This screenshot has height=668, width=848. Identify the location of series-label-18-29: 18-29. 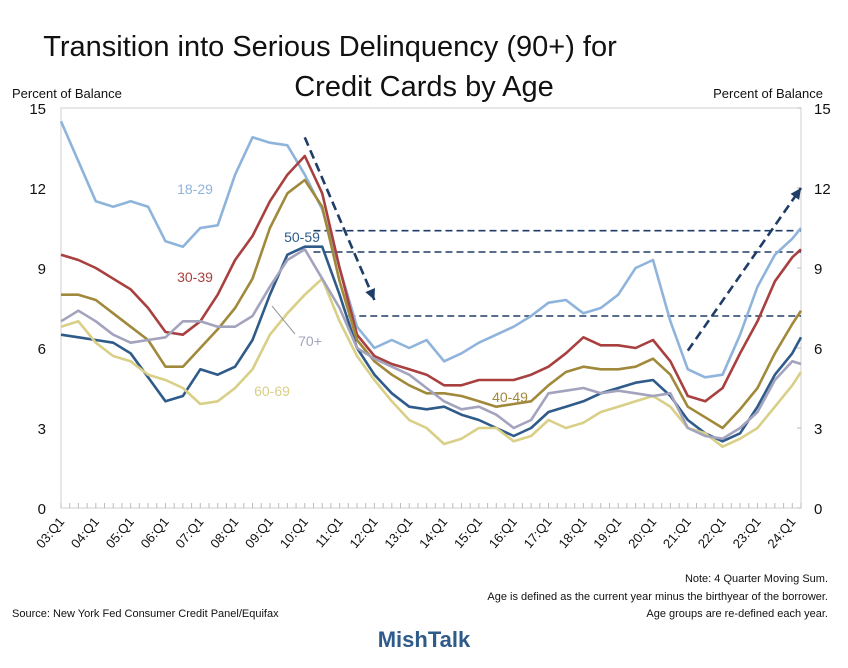
(195, 189).